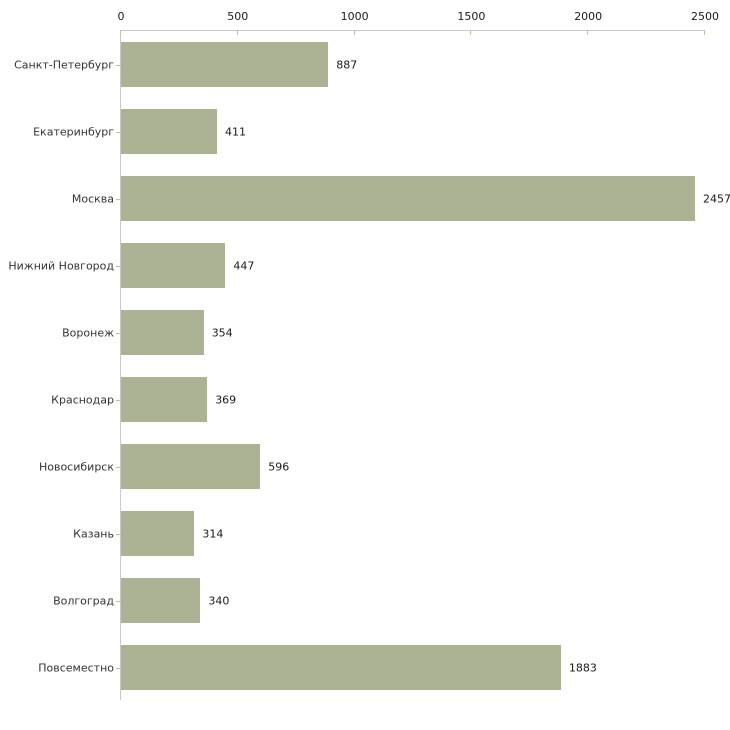  Describe the element at coordinates (379, 600) in the screenshot. I see `bar-row: Волгоград 340` at that location.